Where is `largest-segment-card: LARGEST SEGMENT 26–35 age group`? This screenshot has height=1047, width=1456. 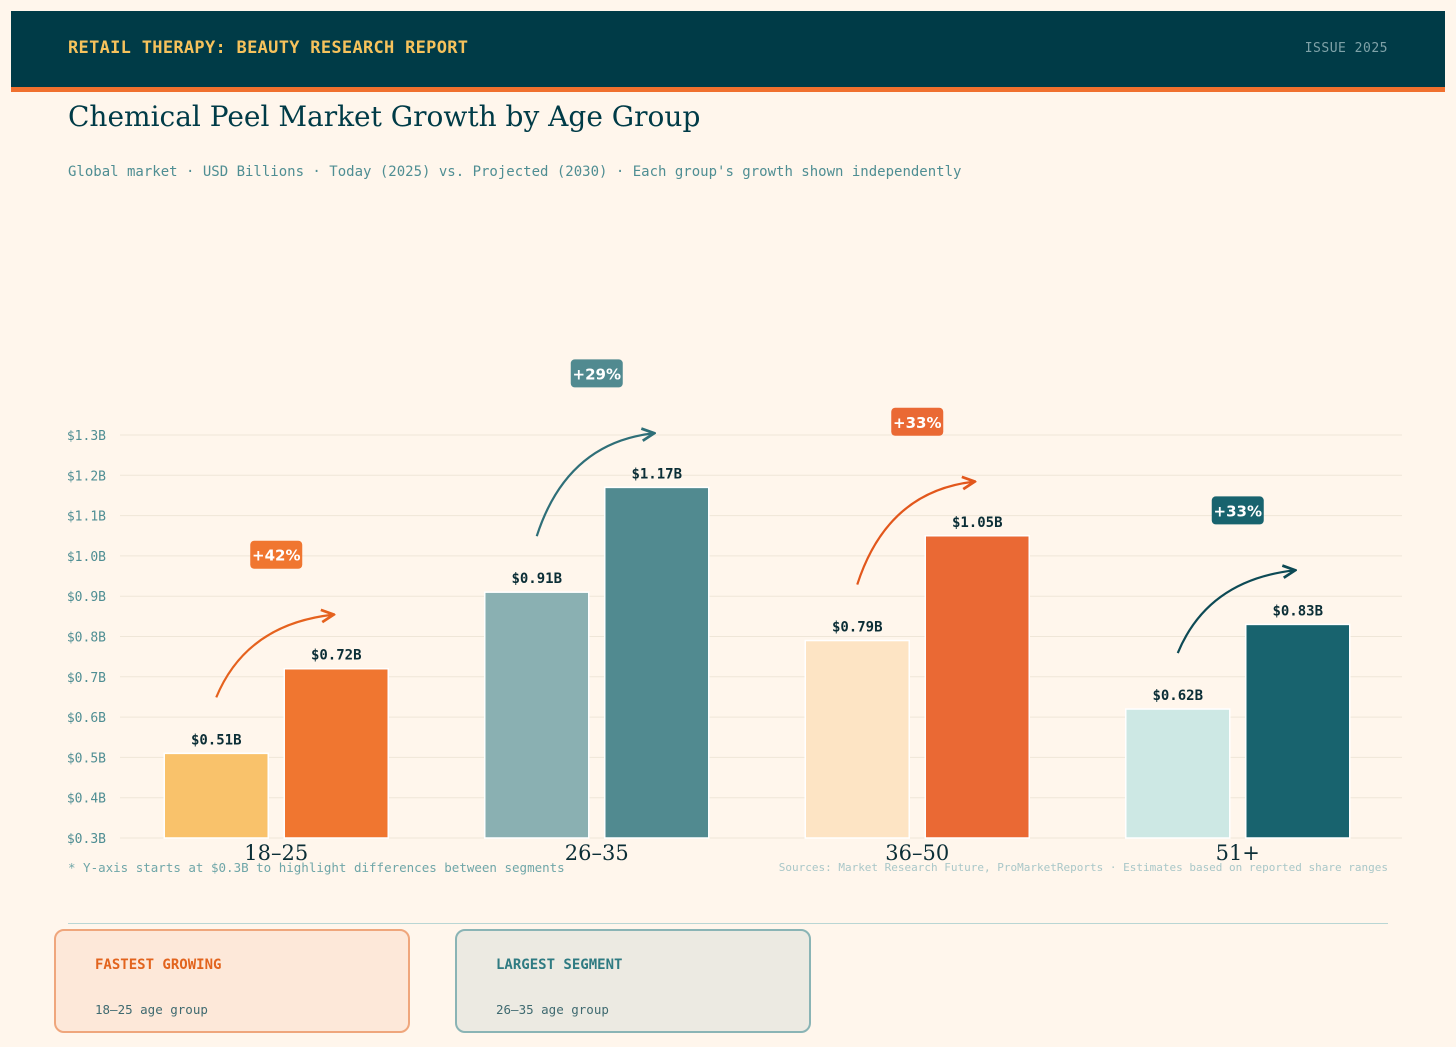 largest-segment-card: LARGEST SEGMENT 26–35 age group is located at coordinates (633, 981).